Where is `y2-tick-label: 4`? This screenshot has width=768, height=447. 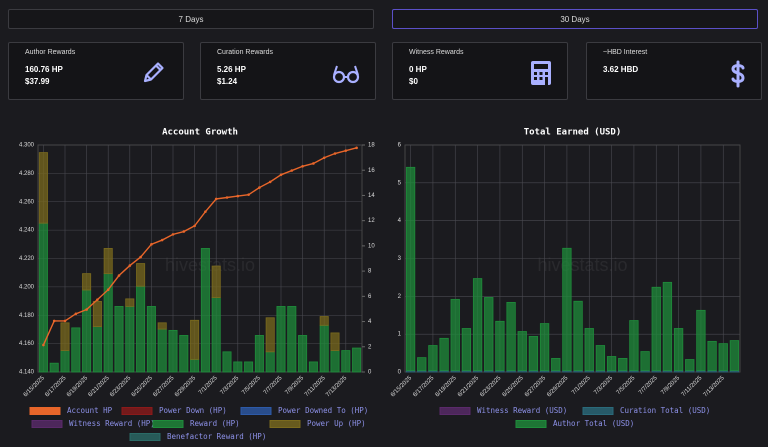
y2-tick-label: 4 is located at coordinates (370, 322).